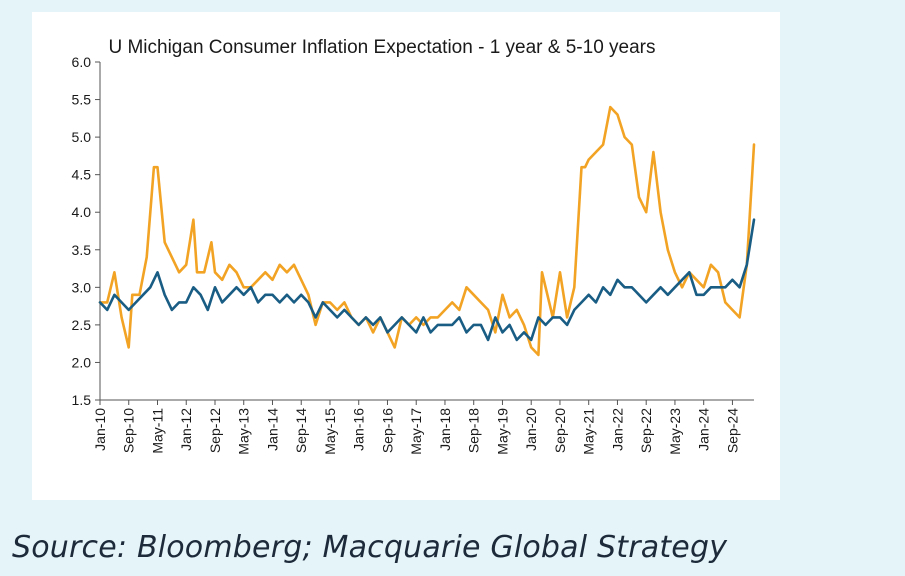 The height and width of the screenshot is (576, 905). I want to click on y-tick-label: 4.5, so click(82, 175).